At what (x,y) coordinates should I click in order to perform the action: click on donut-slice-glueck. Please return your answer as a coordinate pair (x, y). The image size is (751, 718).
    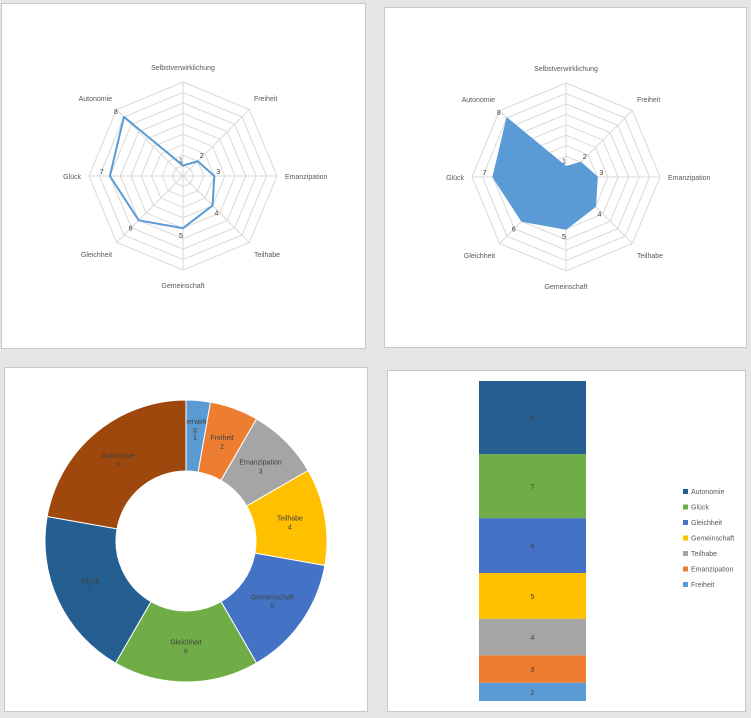
    Looking at the image, I should click on (98, 589).